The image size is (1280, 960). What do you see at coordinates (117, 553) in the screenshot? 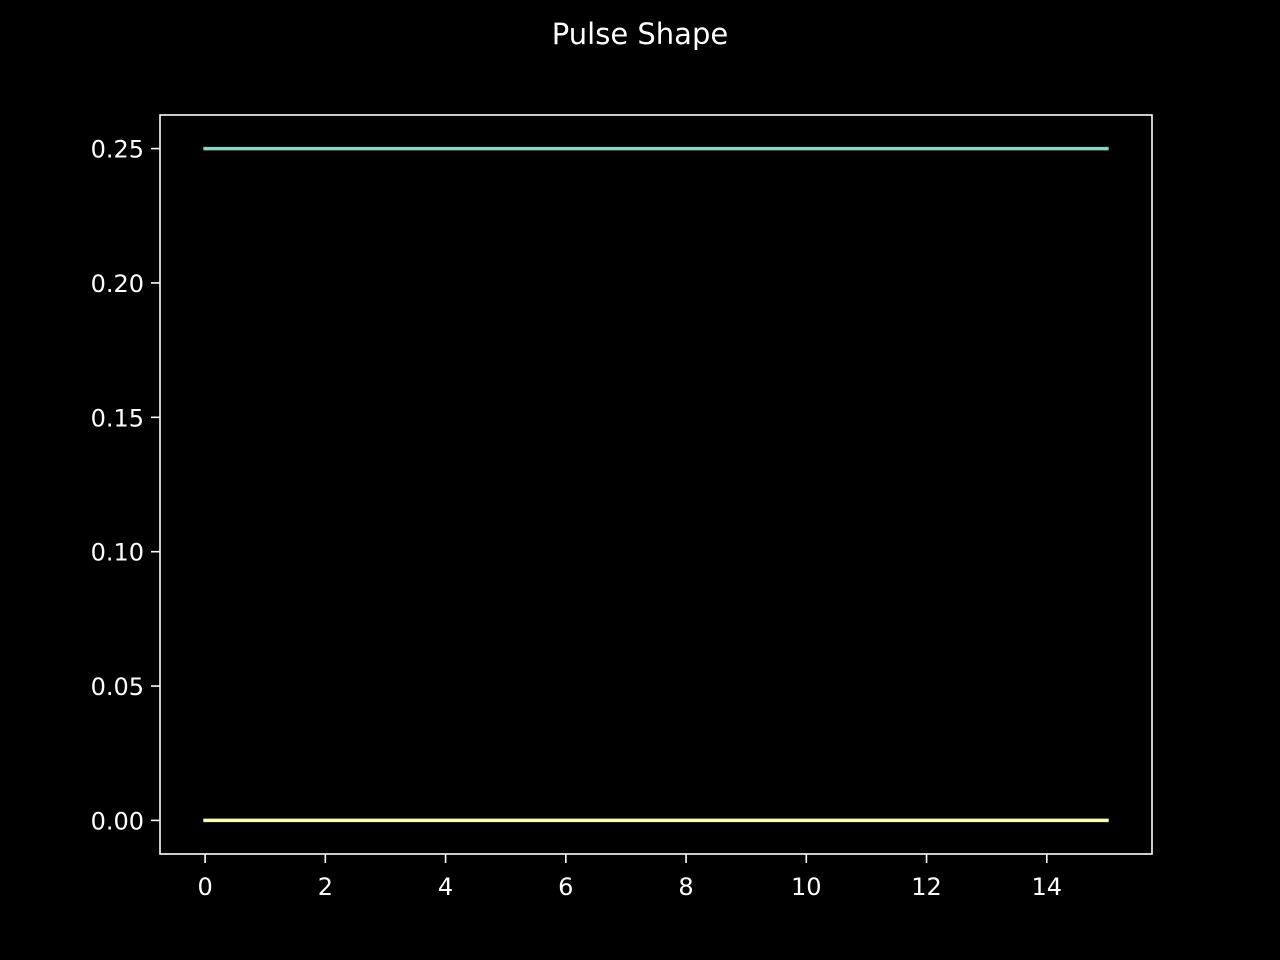
I see `y-tick-label: 0.10` at bounding box center [117, 553].